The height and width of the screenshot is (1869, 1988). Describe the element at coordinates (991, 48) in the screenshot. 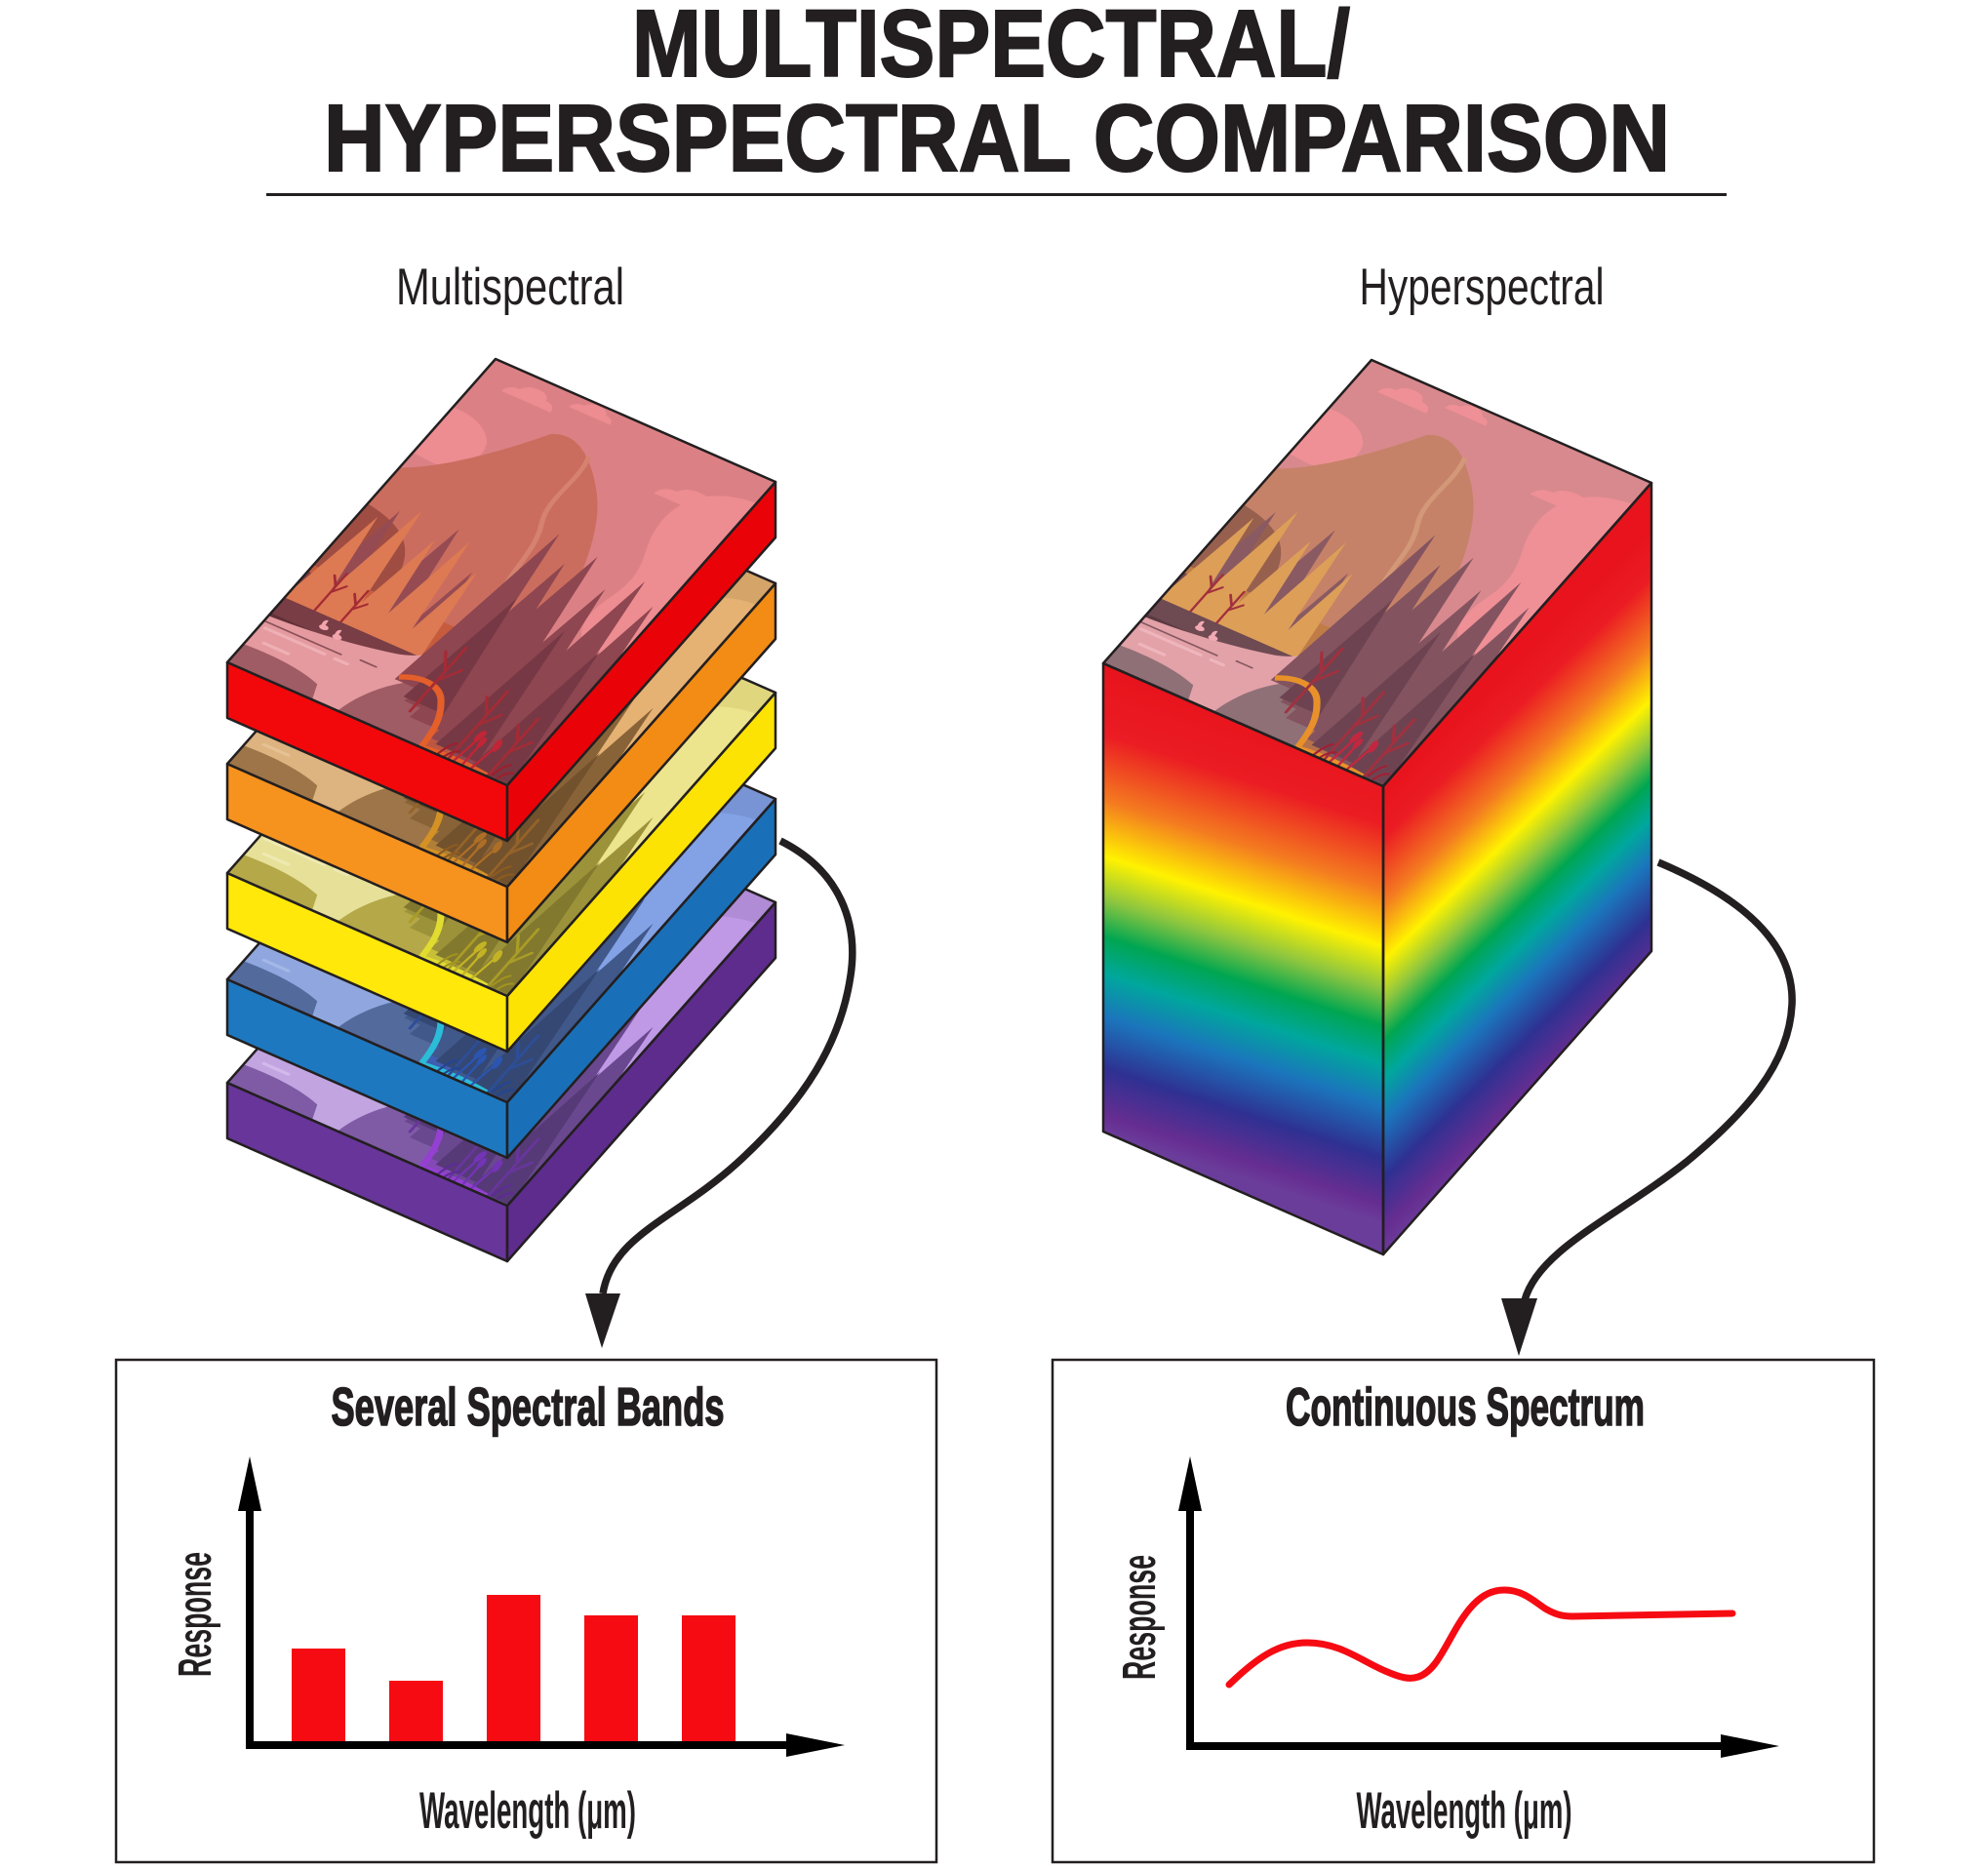

I see `svg-text: MULTISPECTRAL/` at that location.